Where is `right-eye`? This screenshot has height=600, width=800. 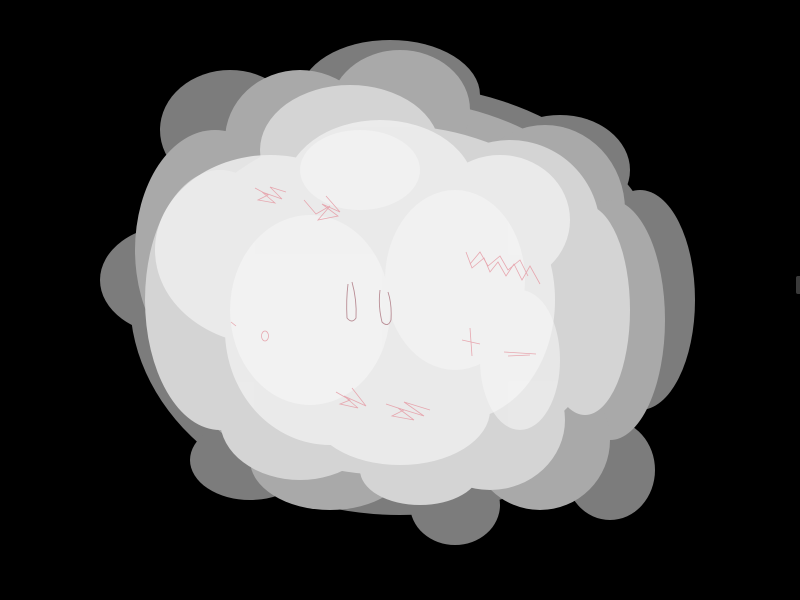 right-eye is located at coordinates (385, 307).